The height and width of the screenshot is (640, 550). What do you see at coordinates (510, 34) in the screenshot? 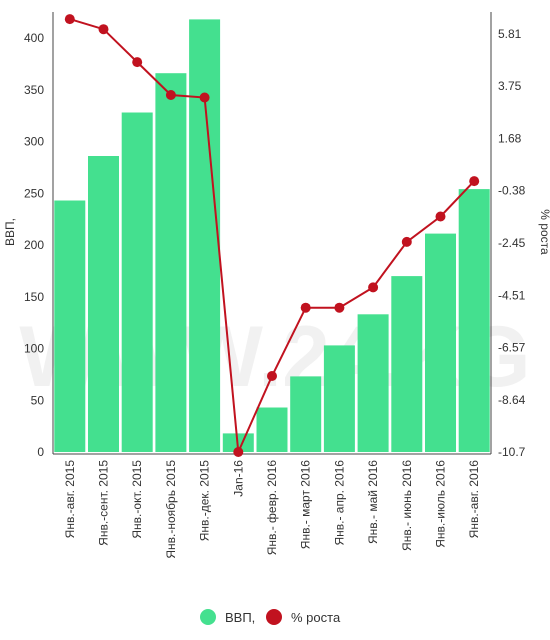
I see `right-tick-label: 5.81` at bounding box center [510, 34].